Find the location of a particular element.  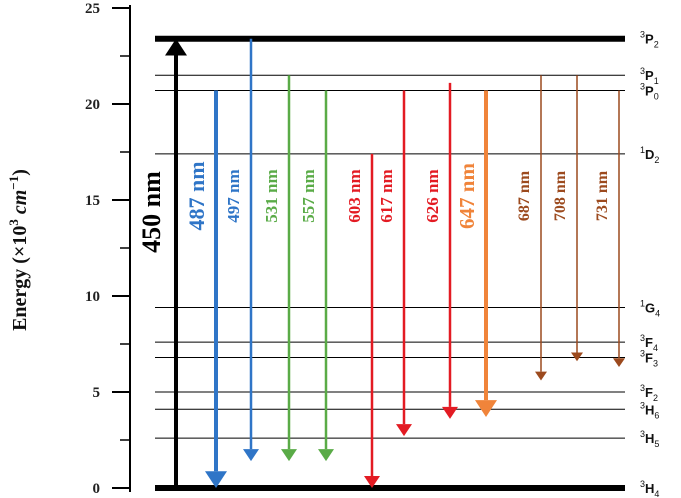

level-label: 3F4 is located at coordinates (649, 343).